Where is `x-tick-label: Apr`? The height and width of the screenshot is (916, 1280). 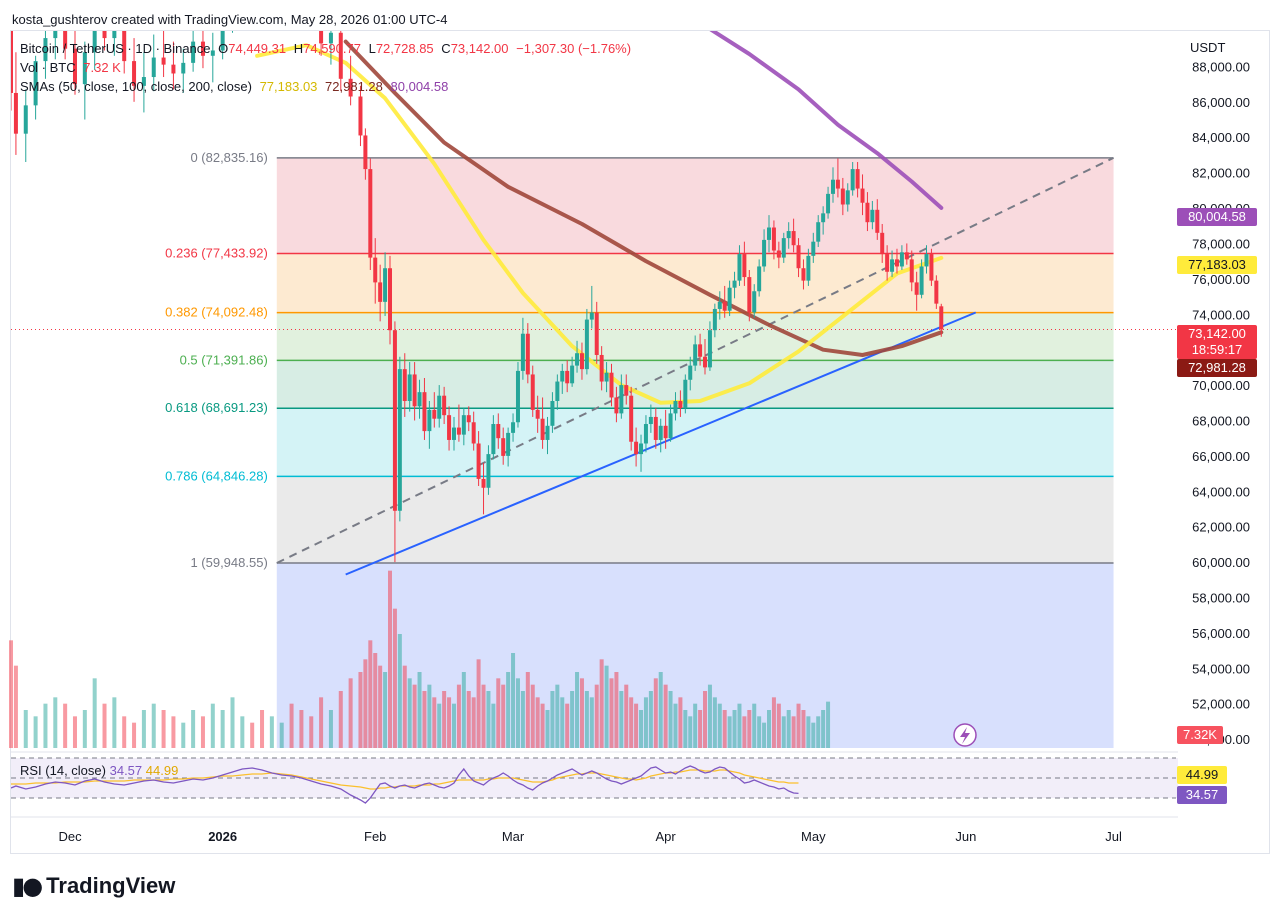
x-tick-label: Apr is located at coordinates (666, 836).